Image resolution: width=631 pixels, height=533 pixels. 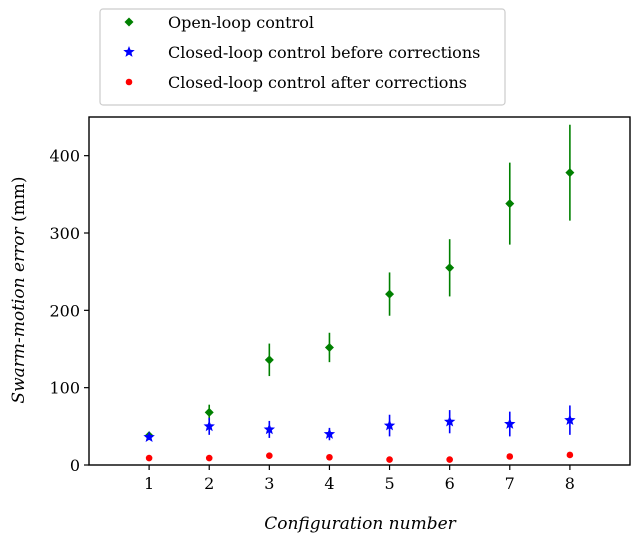 I want to click on y-tick-label: 400, so click(x=64, y=156).